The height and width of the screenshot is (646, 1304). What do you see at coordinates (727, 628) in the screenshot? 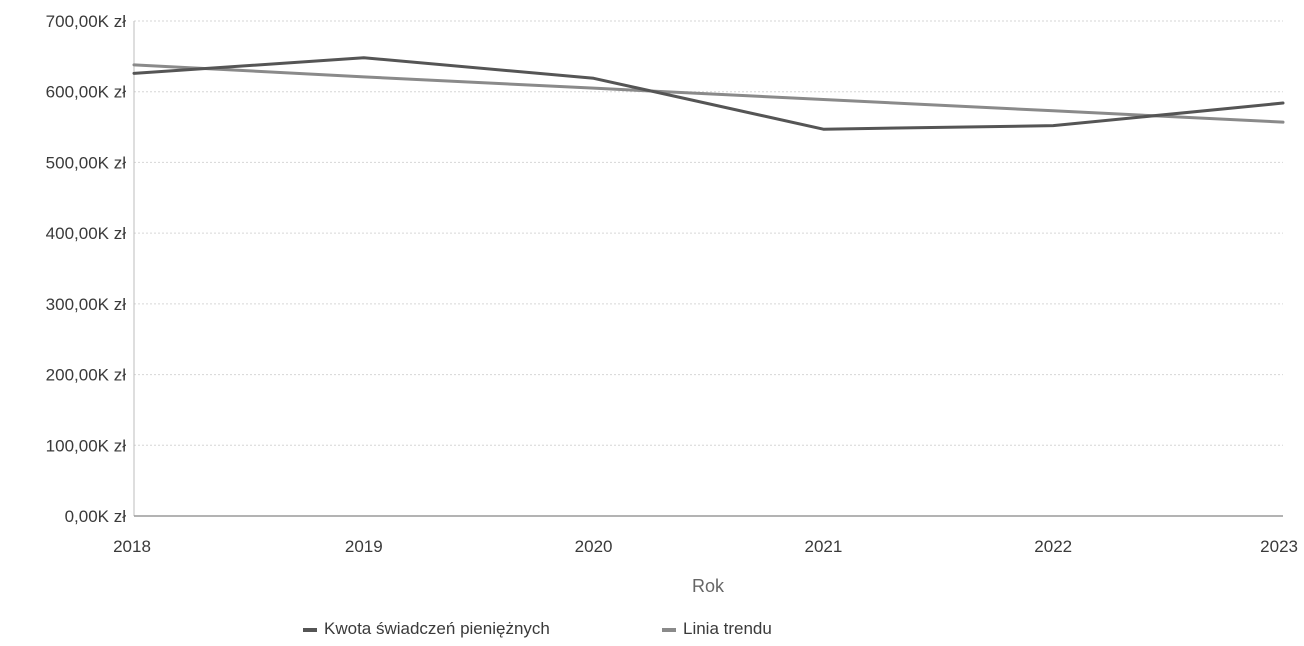
I see `legend-label: Linia trendu` at bounding box center [727, 628].